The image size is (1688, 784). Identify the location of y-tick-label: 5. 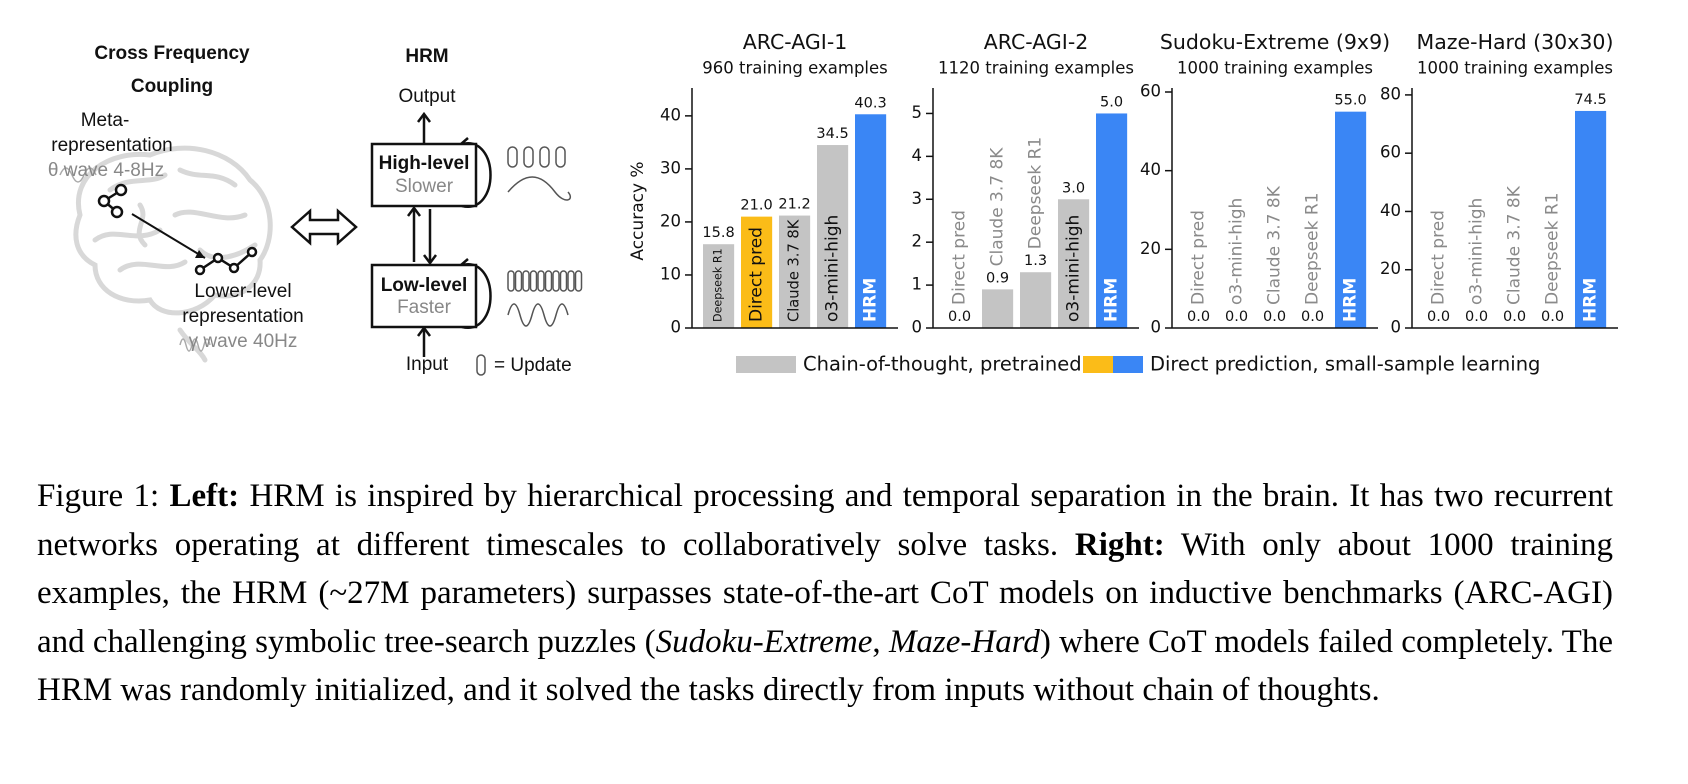
(917, 112).